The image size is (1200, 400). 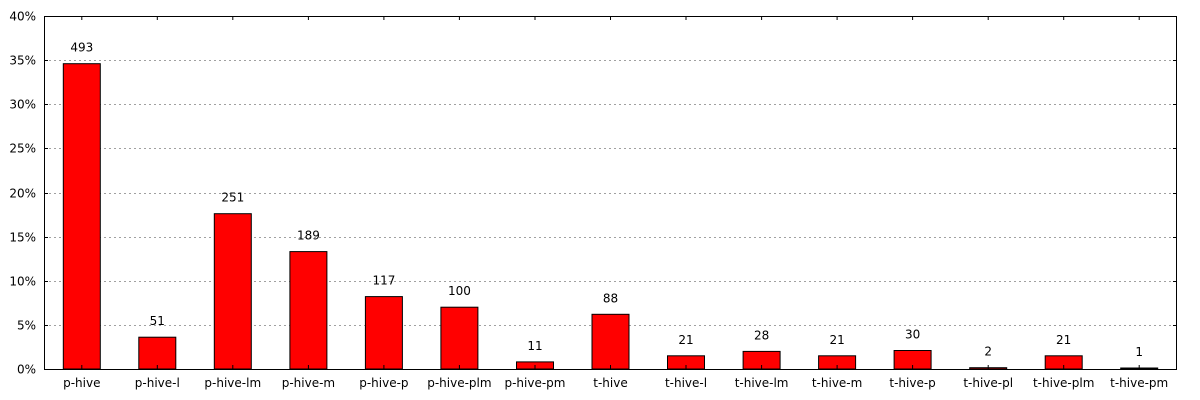 I want to click on bar-p-hive-l, so click(x=157, y=353).